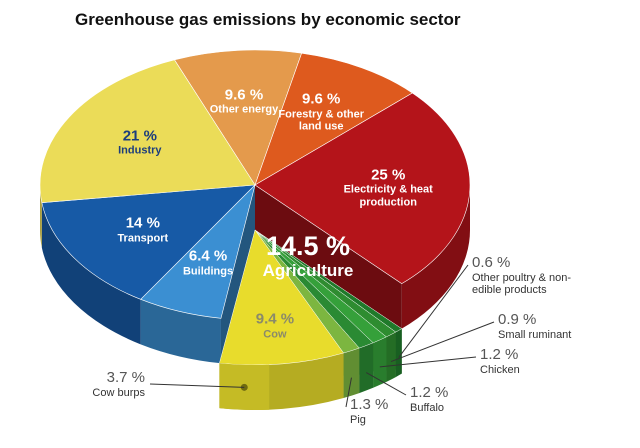 The width and height of the screenshot is (640, 448). I want to click on slice-label: 21 % Industry, so click(140, 142).